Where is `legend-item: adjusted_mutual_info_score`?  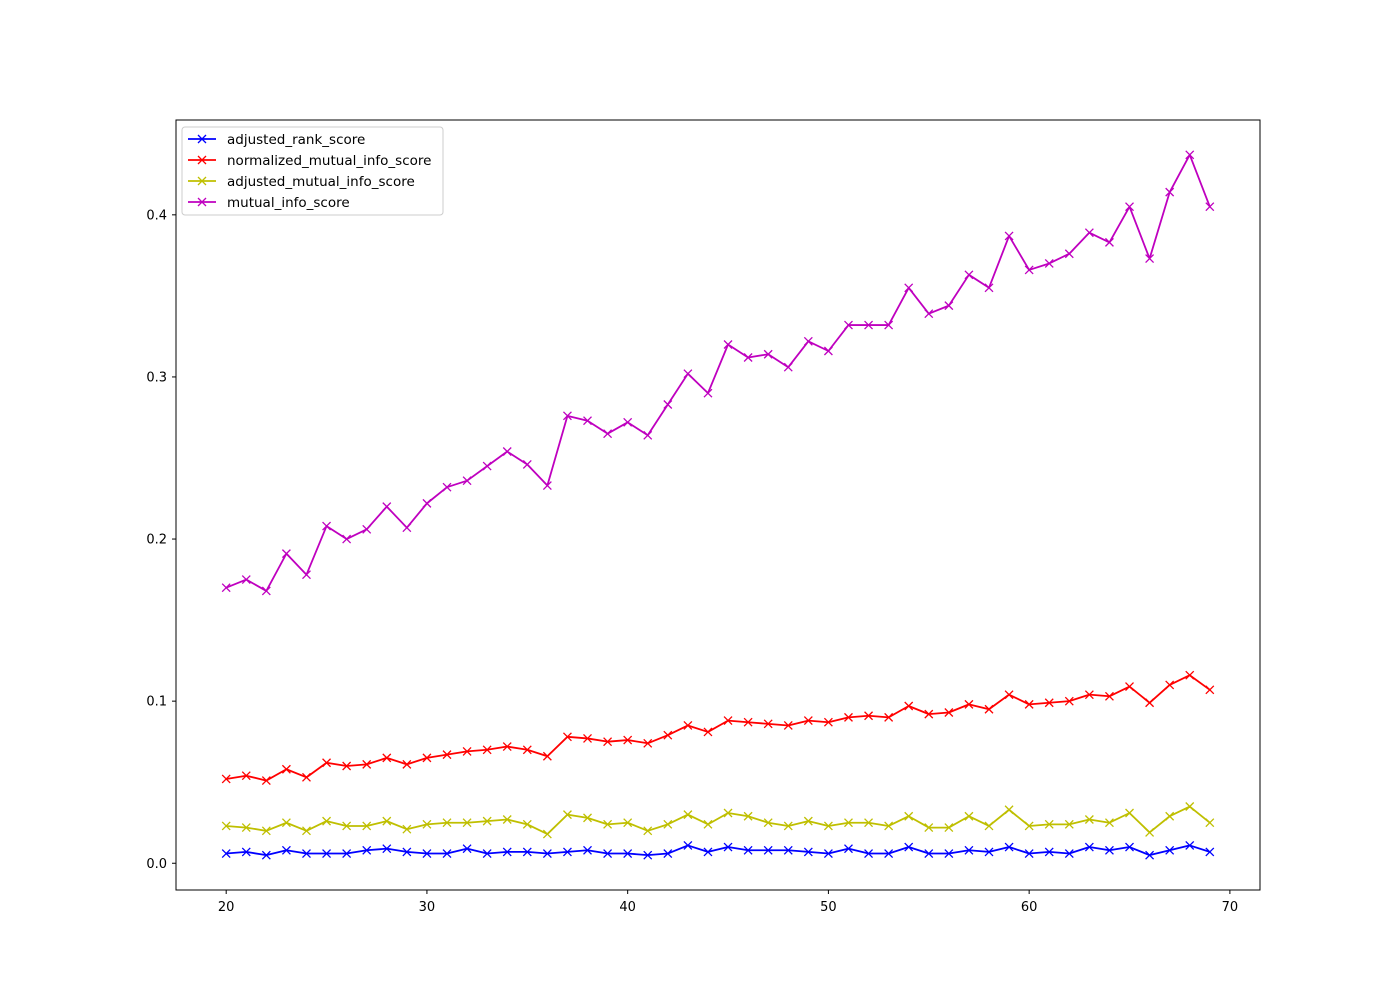 legend-item: adjusted_mutual_info_score is located at coordinates (301, 182).